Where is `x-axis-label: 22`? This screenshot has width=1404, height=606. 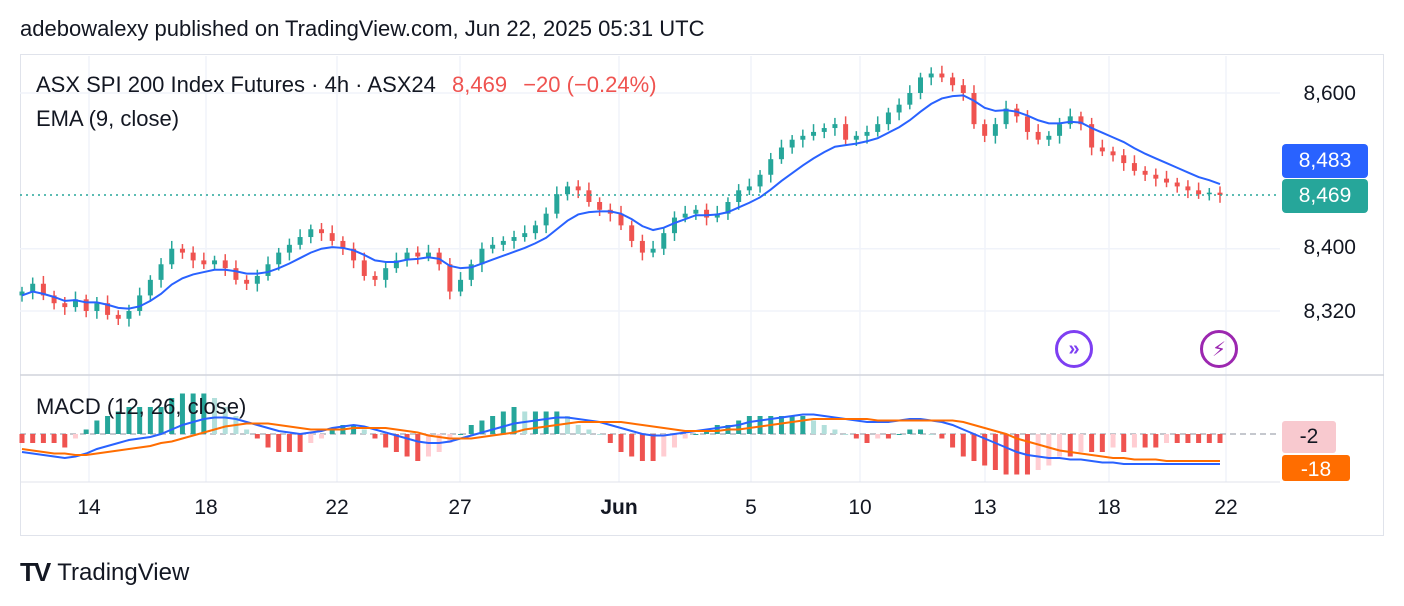 x-axis-label: 22 is located at coordinates (337, 507).